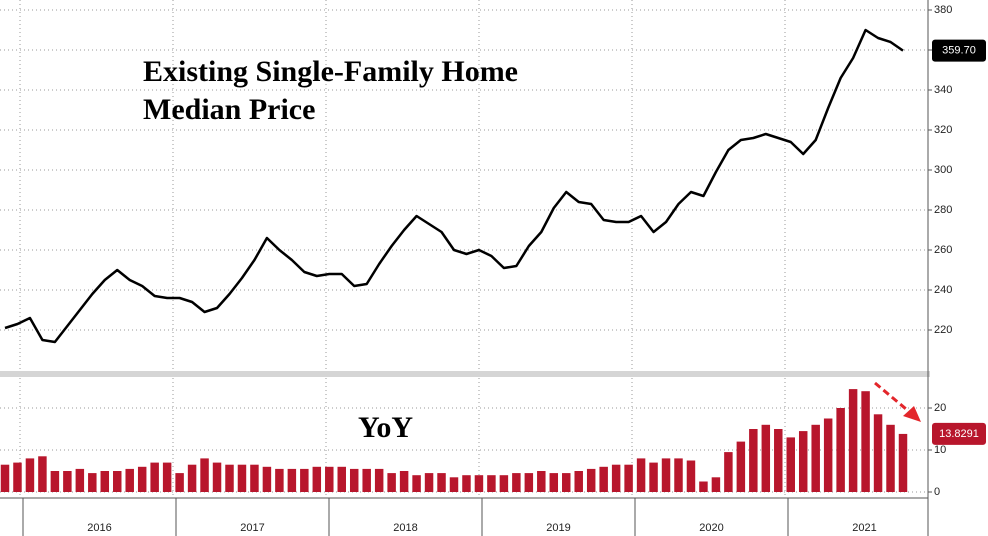  Describe the element at coordinates (99, 528) in the screenshot. I see `x-tick-label: 2016` at that location.